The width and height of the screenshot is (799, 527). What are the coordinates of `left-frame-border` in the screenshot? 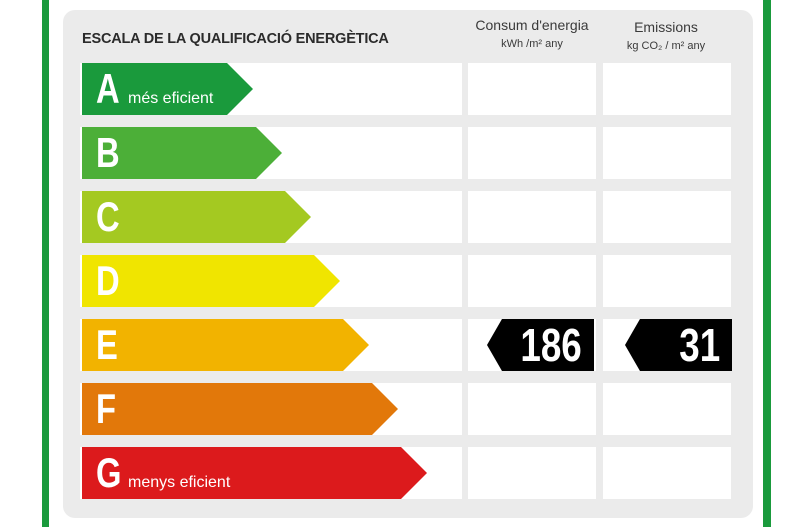 It's located at (45, 263).